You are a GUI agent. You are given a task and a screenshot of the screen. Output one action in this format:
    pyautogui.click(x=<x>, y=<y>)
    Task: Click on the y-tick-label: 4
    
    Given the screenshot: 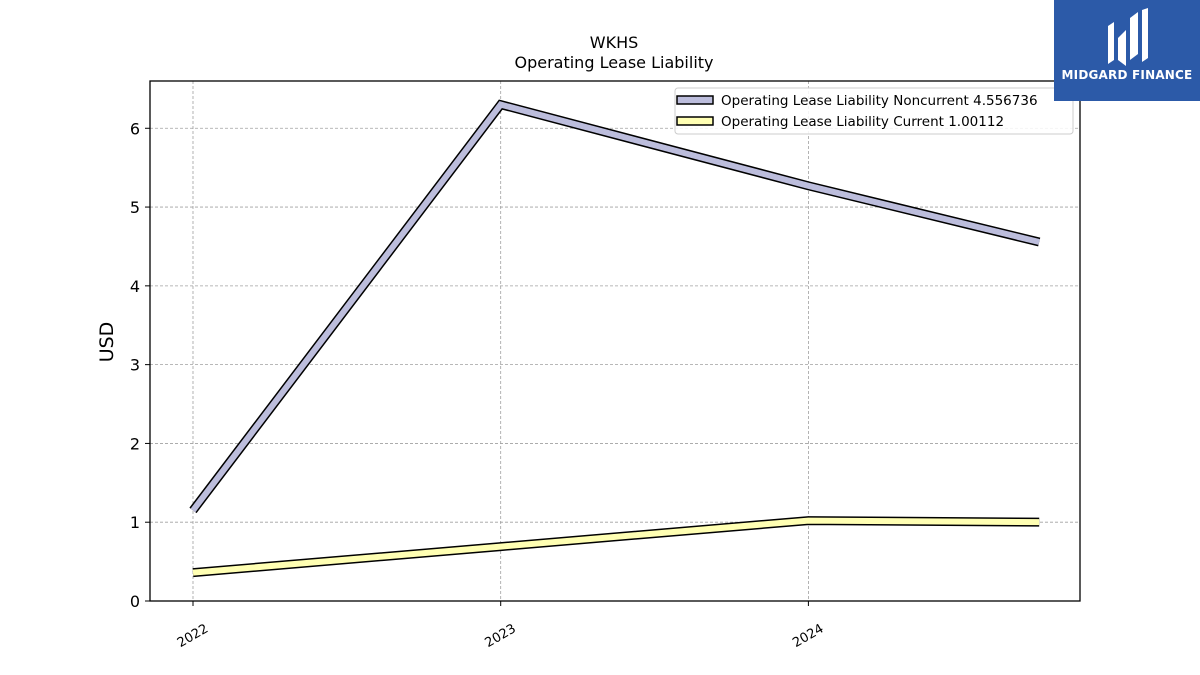 What is the action you would take?
    pyautogui.click(x=135, y=286)
    